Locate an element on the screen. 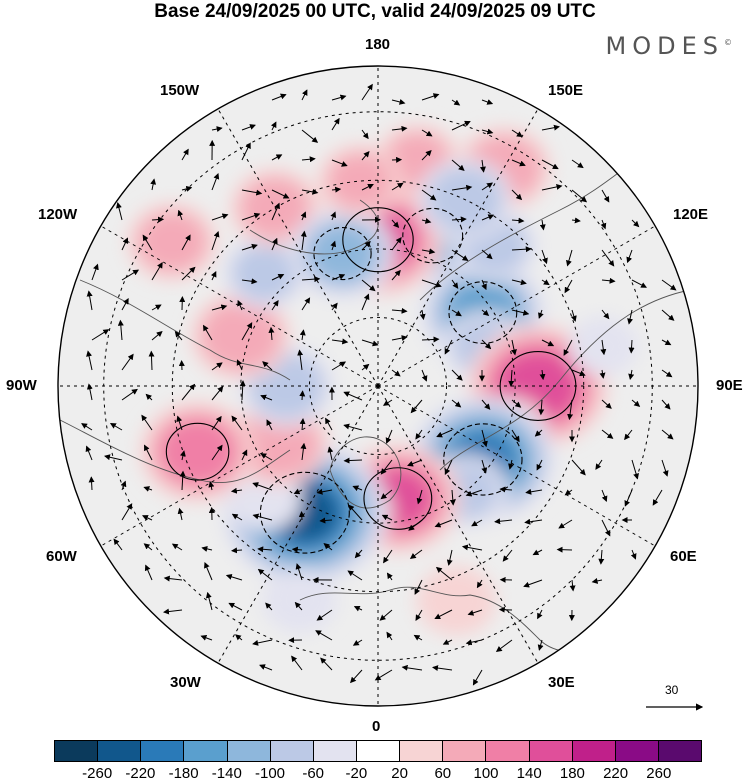  colorbar-tick-label: 100 is located at coordinates (486, 773).